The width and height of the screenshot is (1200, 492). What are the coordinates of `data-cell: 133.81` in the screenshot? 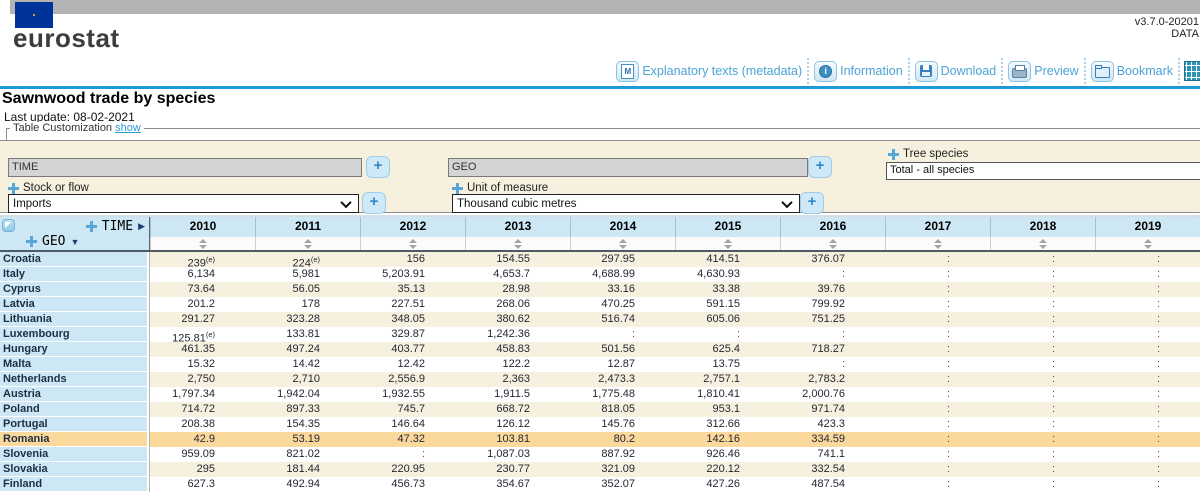 It's located at (307, 334).